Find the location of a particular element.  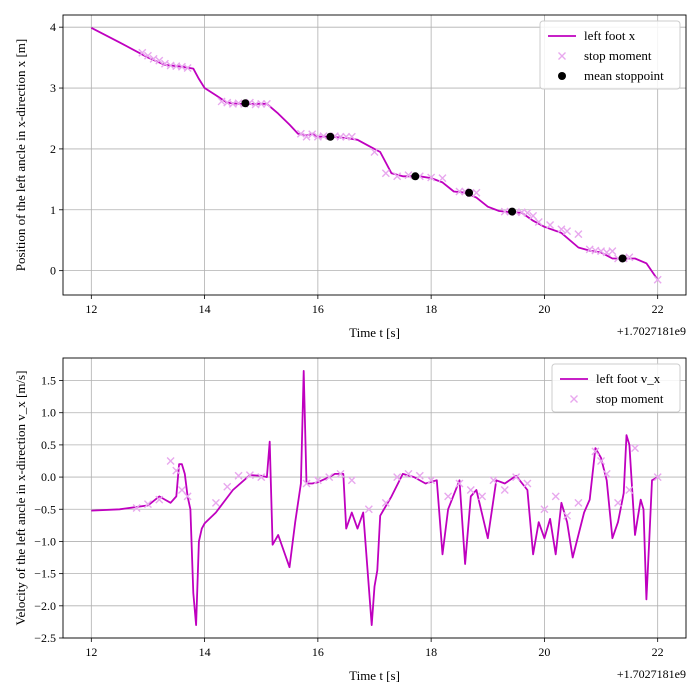

series-mean-stoppoint is located at coordinates (434, 181).